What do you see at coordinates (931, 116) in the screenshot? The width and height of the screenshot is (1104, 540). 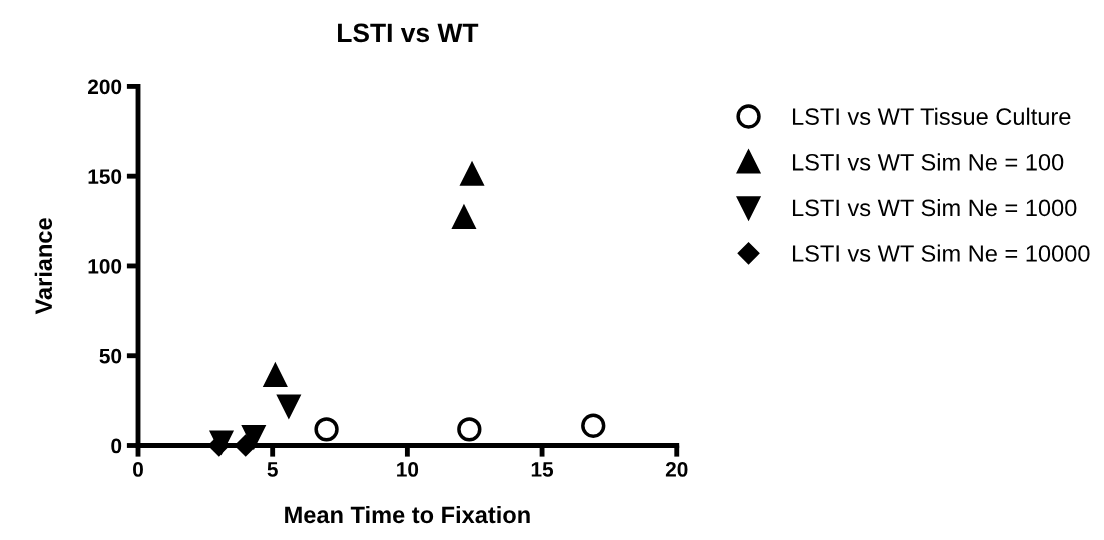 I see `legend-label: LSTI vs WT Tissue Culture` at bounding box center [931, 116].